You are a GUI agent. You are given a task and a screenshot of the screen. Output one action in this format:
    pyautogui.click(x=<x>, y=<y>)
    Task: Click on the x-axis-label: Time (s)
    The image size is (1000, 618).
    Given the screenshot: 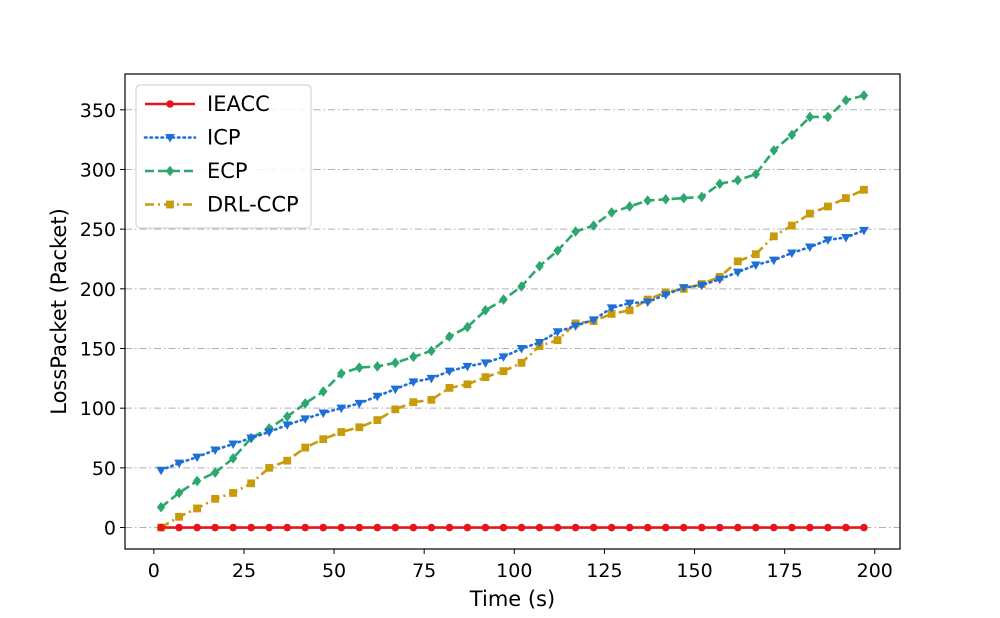 What is the action you would take?
    pyautogui.click(x=512, y=599)
    